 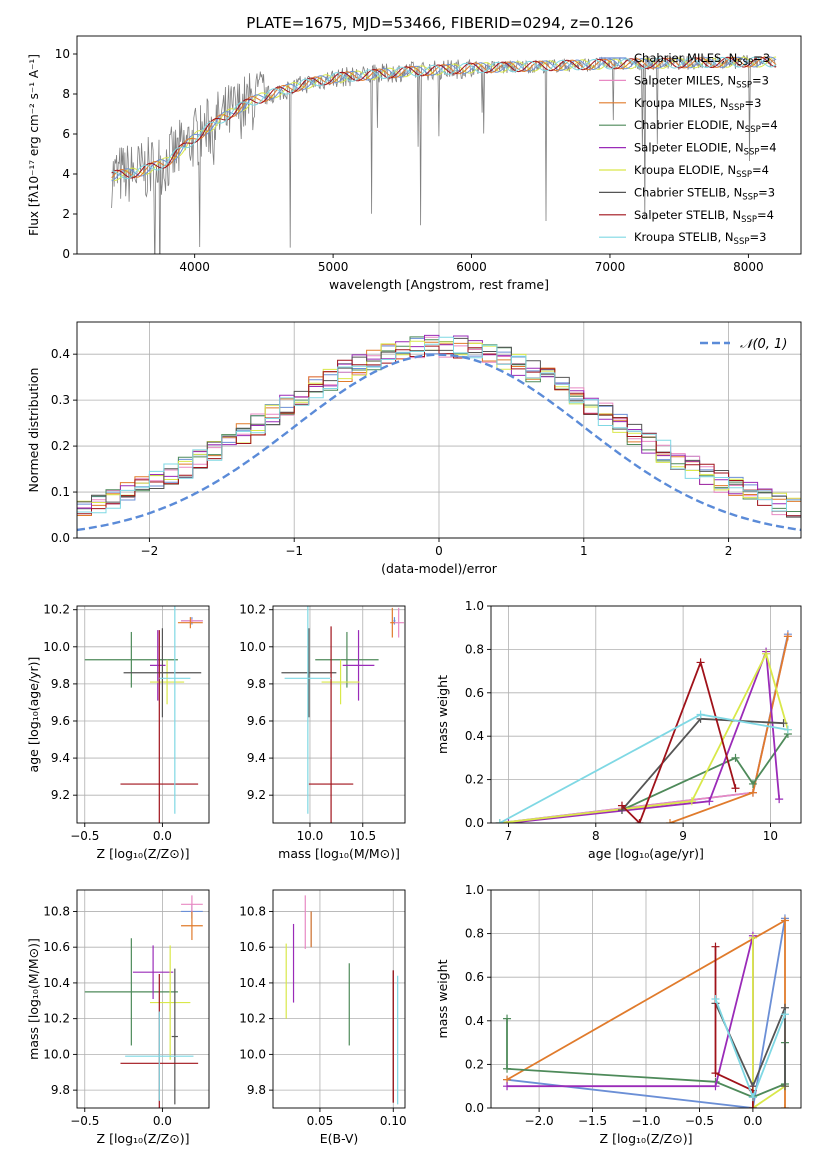 What do you see at coordinates (704, 216) in the screenshot?
I see `legend-entry: Salpeter STELIB, NSSP=4` at bounding box center [704, 216].